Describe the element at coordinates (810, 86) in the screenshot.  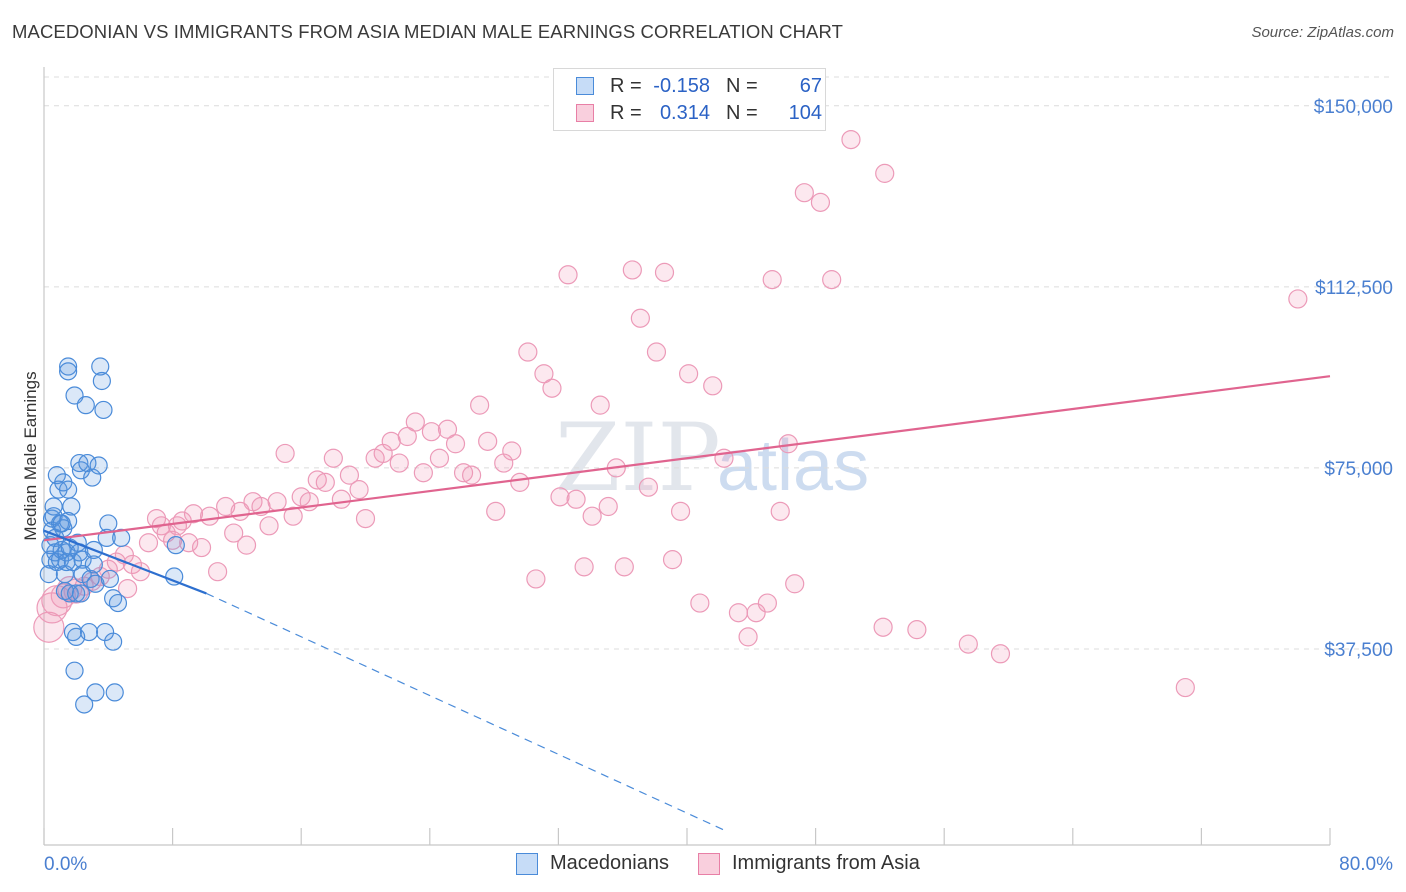
I see `legend-n-value: 67` at that location.